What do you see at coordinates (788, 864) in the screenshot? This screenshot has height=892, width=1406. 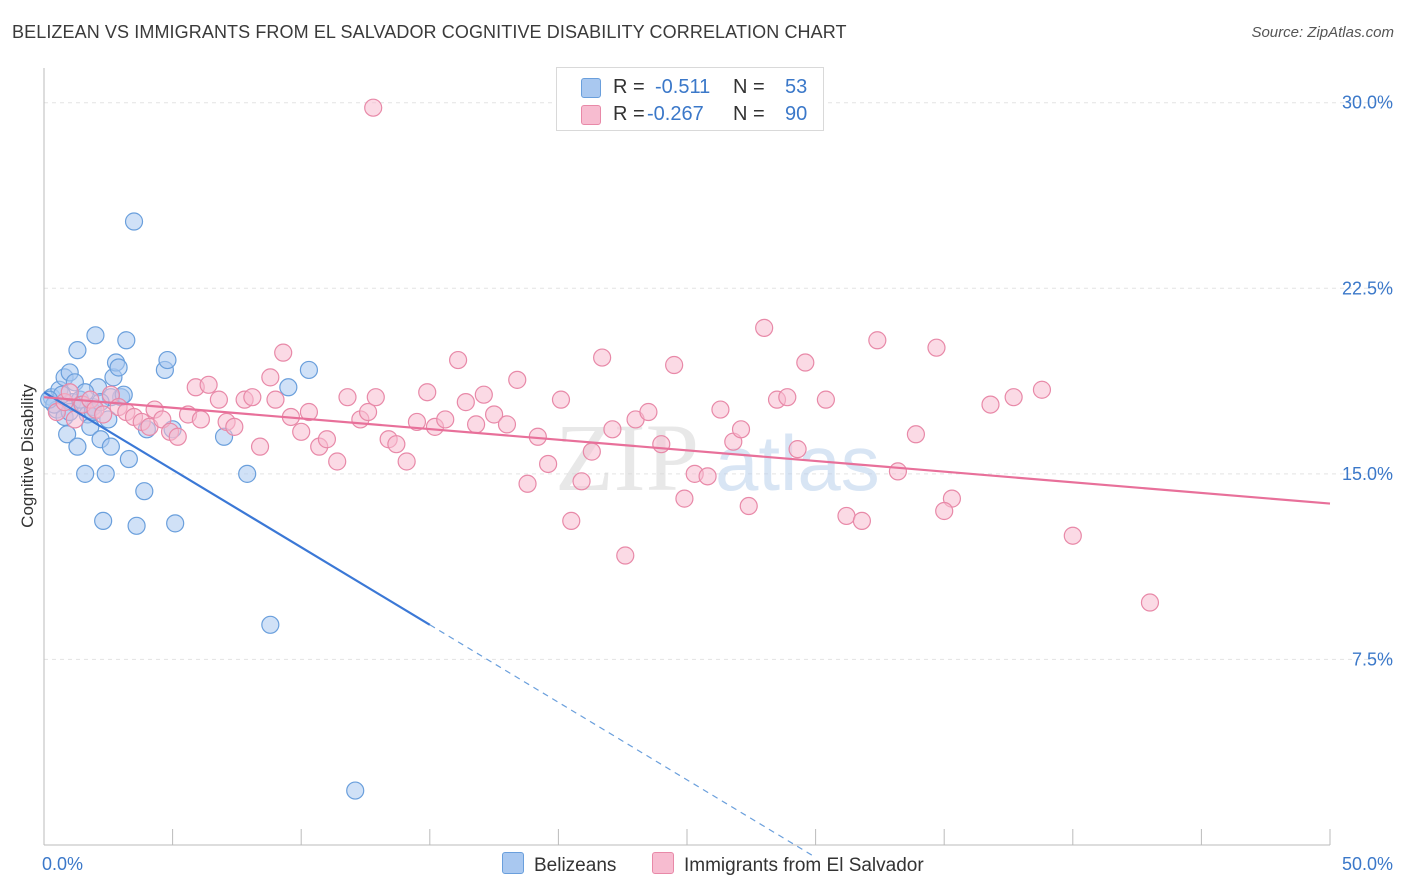 I see `bottom-legend-el-salvador: Immigrants from El Salvador` at bounding box center [788, 864].